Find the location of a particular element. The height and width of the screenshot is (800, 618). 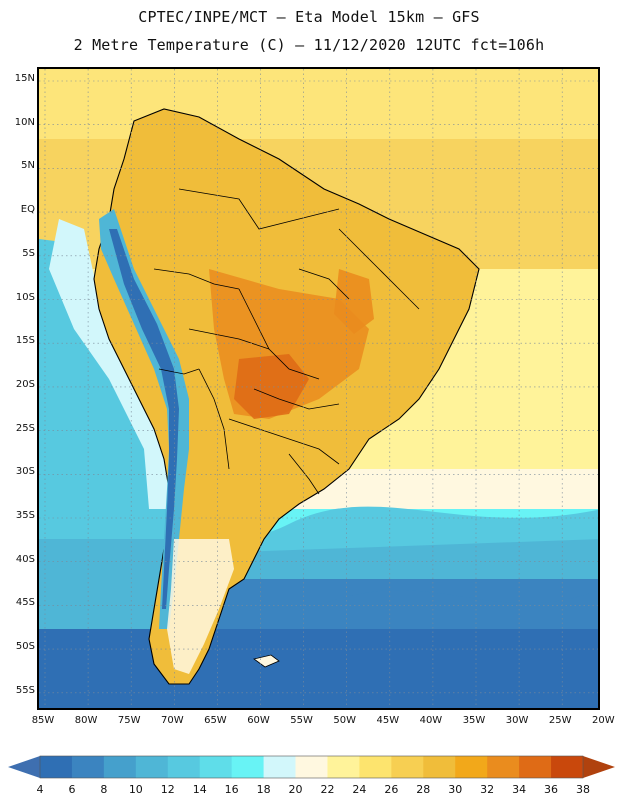

colorbar-outline is located at coordinates (311, 767).